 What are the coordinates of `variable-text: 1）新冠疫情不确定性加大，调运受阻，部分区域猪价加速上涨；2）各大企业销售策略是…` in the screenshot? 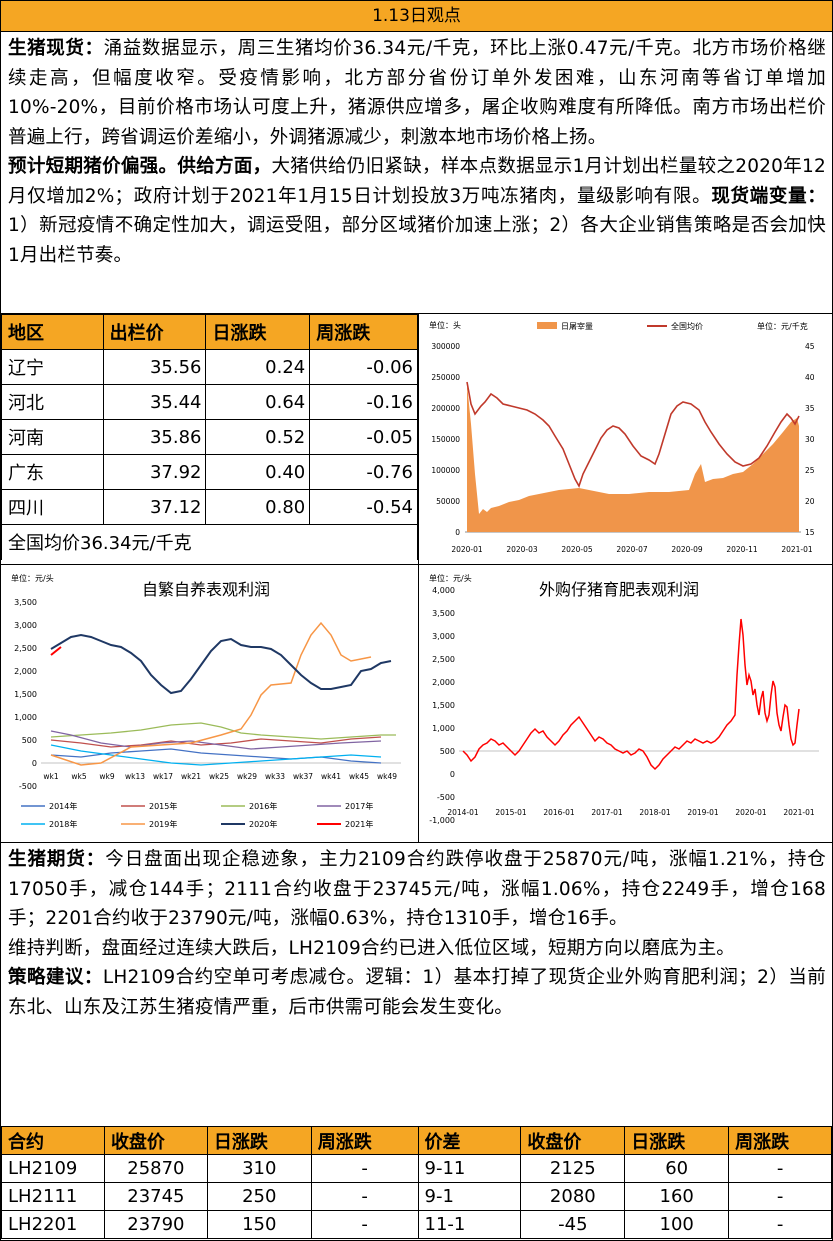 It's located at (417, 240).